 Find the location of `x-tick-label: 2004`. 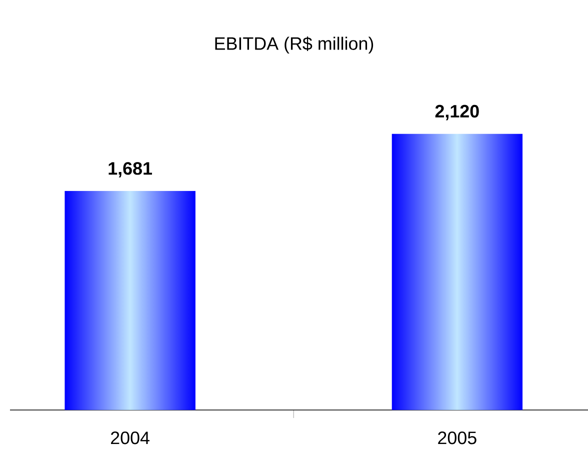

x-tick-label: 2004 is located at coordinates (130, 438).